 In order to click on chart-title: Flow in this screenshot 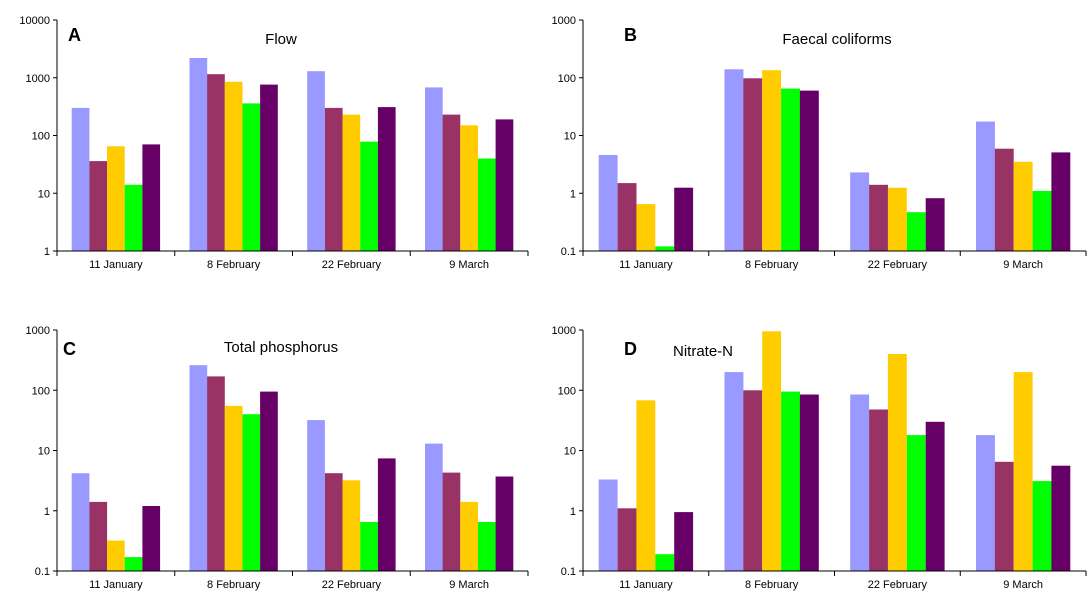, I will do `click(281, 39)`.